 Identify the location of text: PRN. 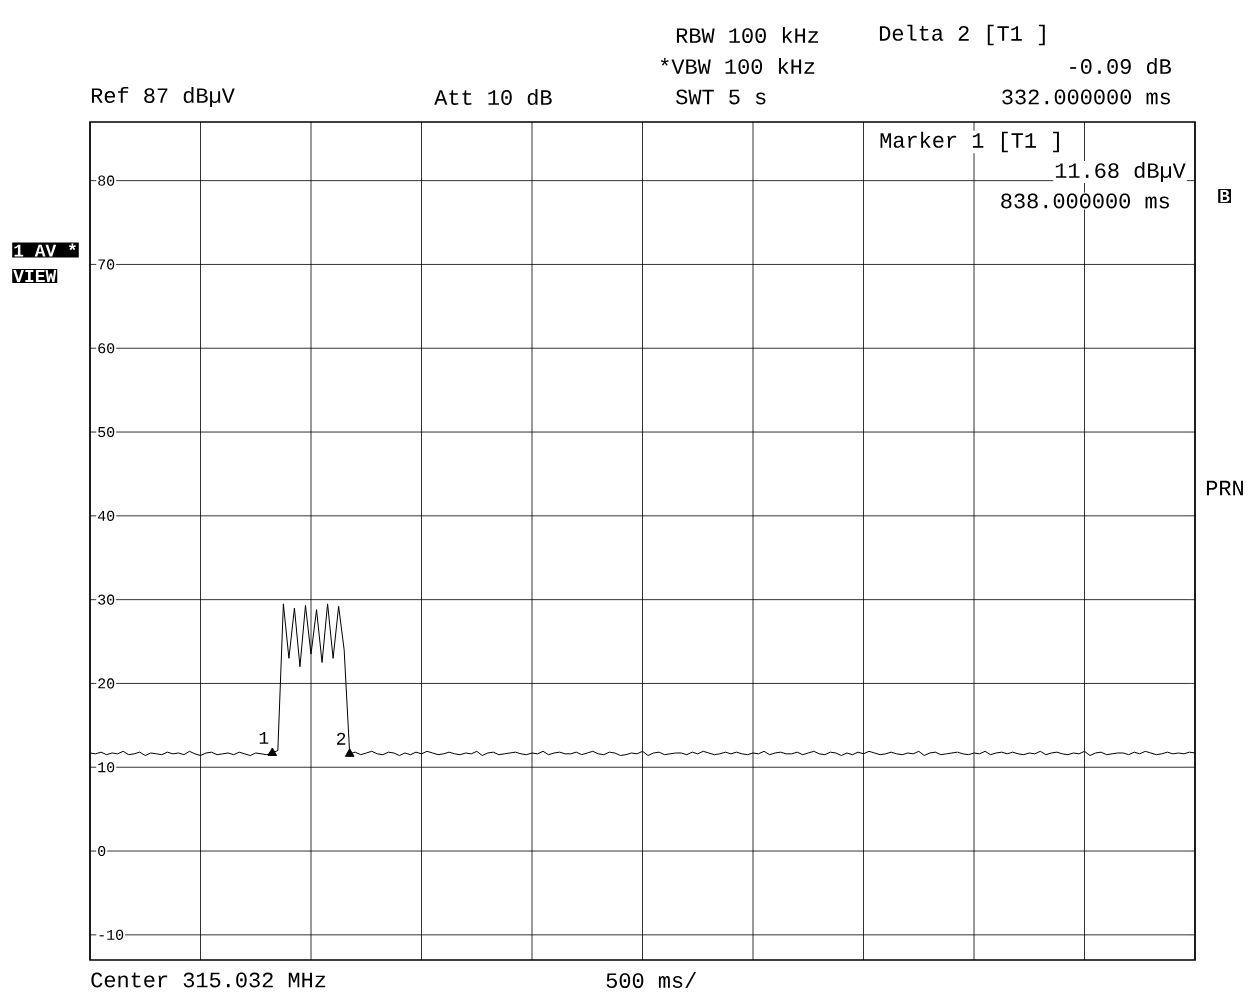
(1224, 488).